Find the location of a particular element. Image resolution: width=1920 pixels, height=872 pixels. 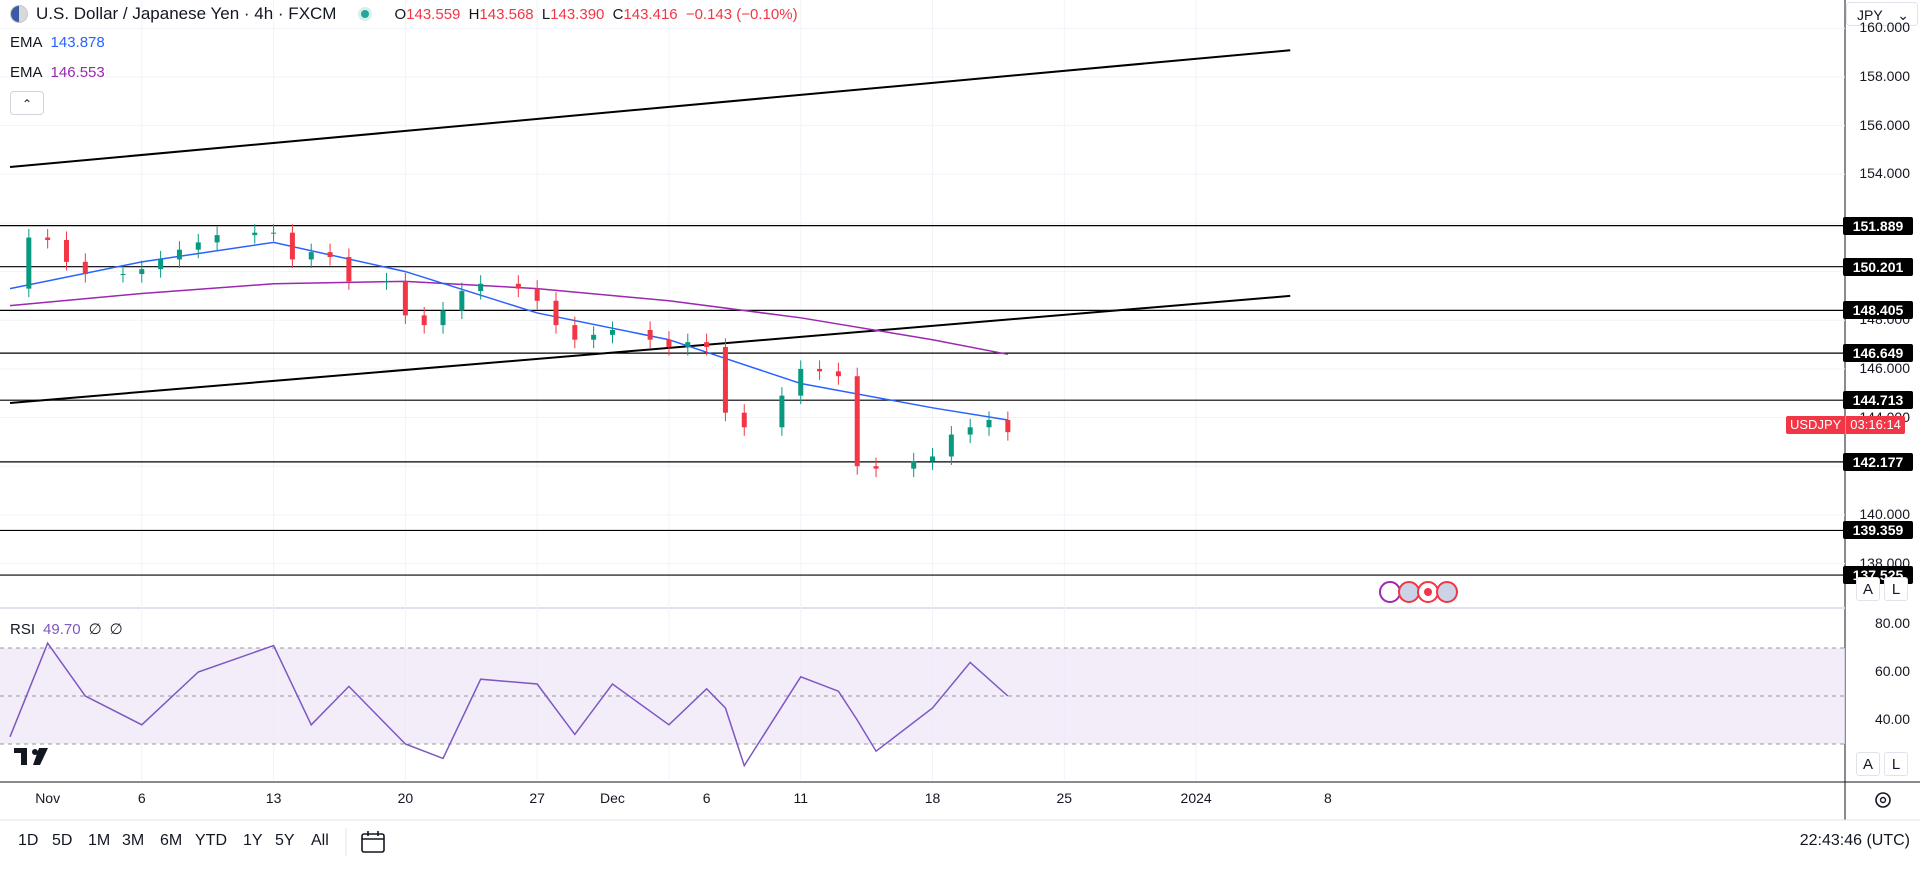

level-price-label: 150.201 is located at coordinates (1878, 266).